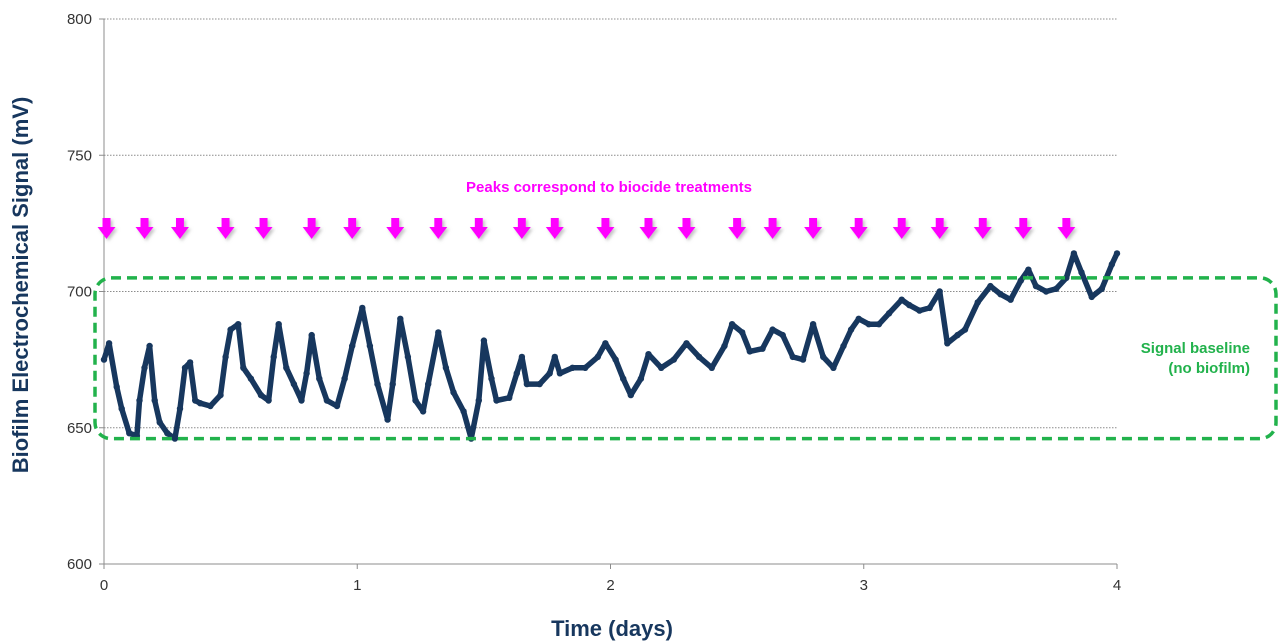 This screenshot has width=1280, height=641. Describe the element at coordinates (612, 628) in the screenshot. I see `x-axis-title: Time (days)` at that location.